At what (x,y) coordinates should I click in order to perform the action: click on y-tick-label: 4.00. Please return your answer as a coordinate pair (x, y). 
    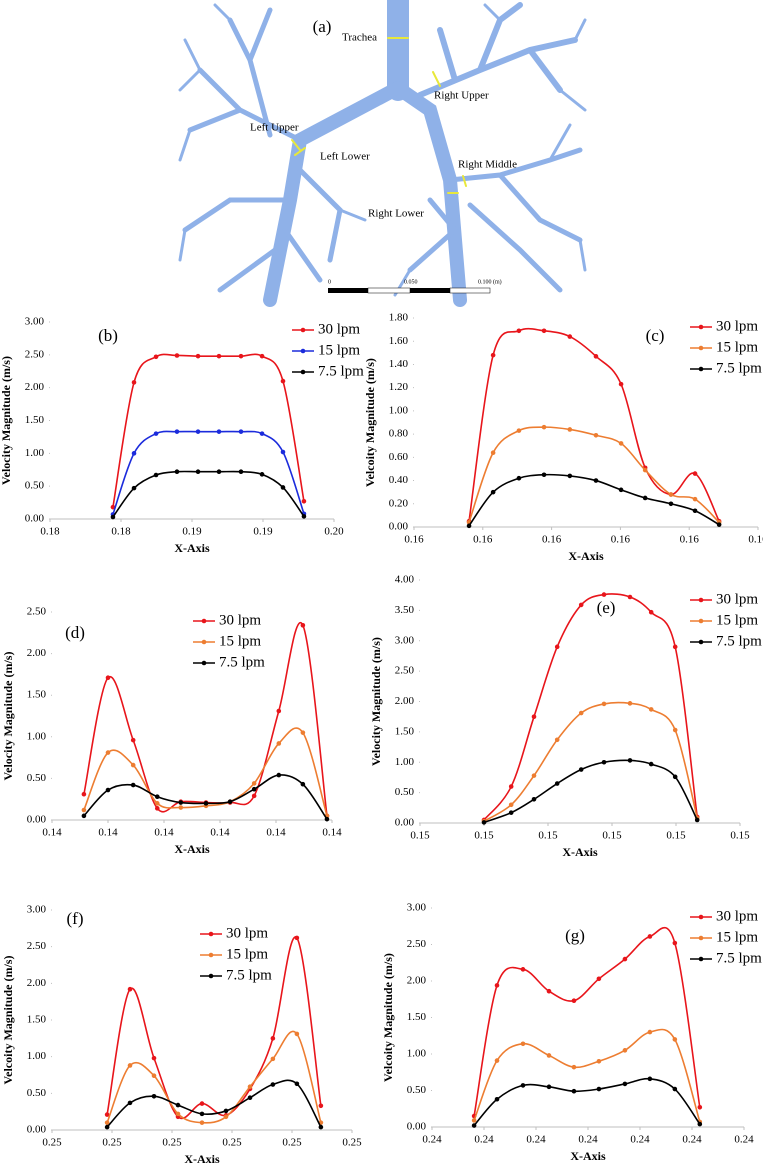
    Looking at the image, I should click on (405, 580).